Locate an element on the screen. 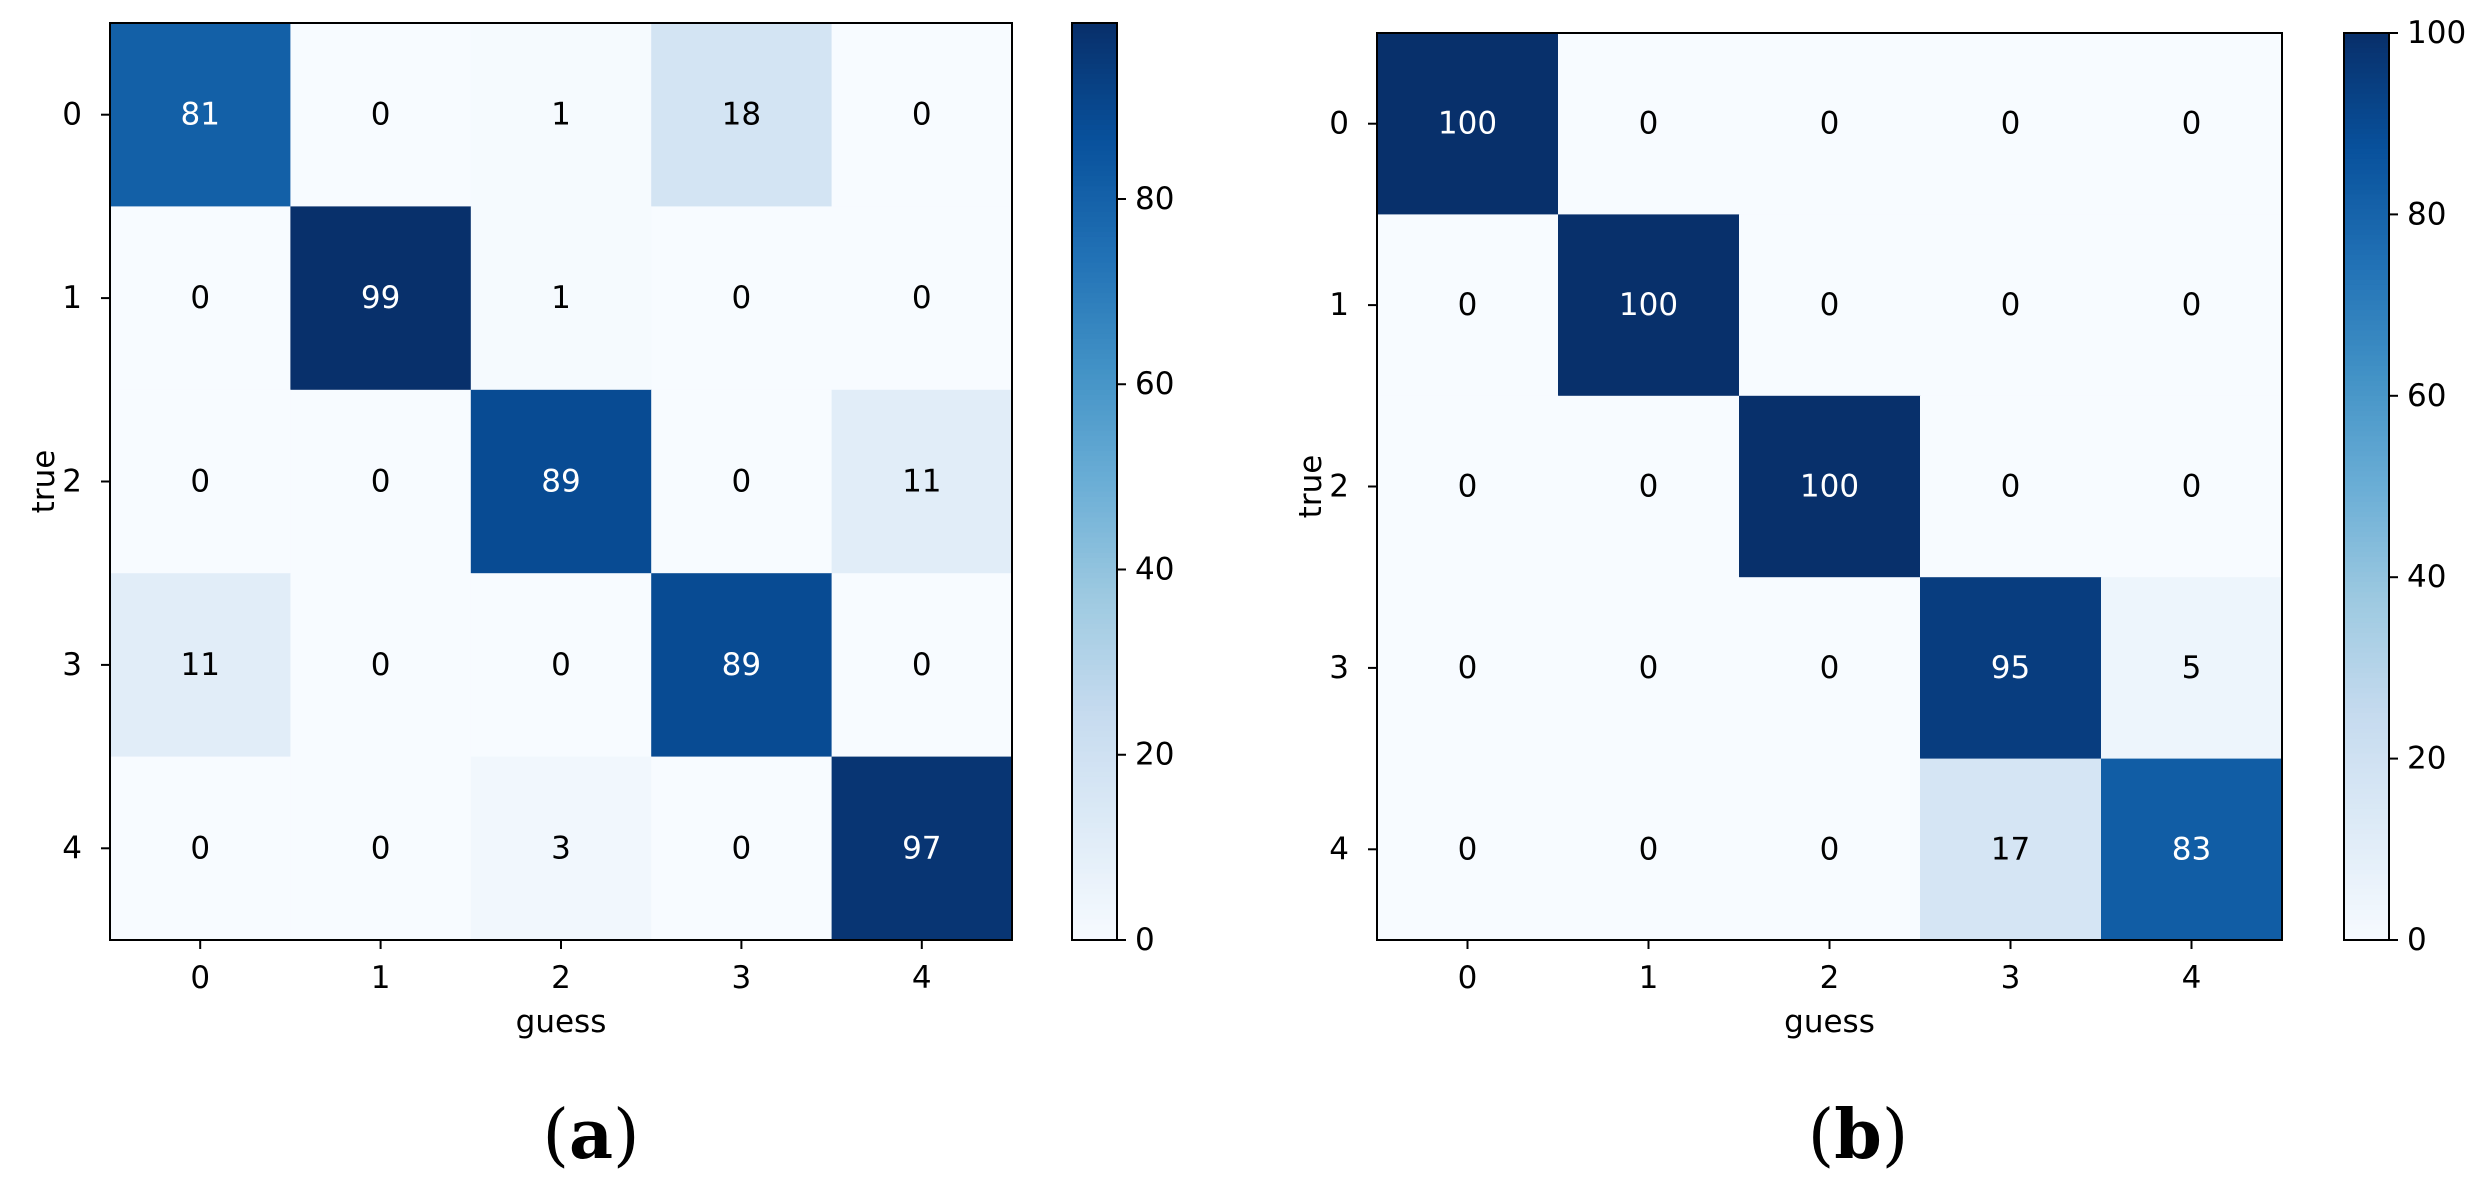 The height and width of the screenshot is (1193, 2484). cell-value-label: 11 is located at coordinates (921, 482).